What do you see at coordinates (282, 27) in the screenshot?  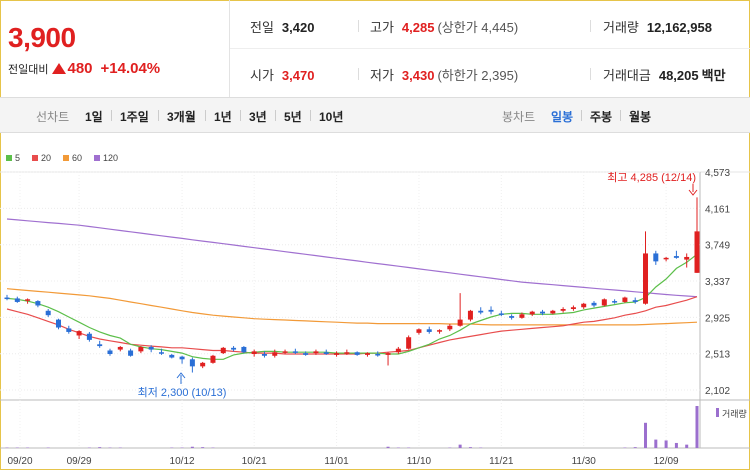 I see `stat-prev-close: 전일 3,420` at bounding box center [282, 27].